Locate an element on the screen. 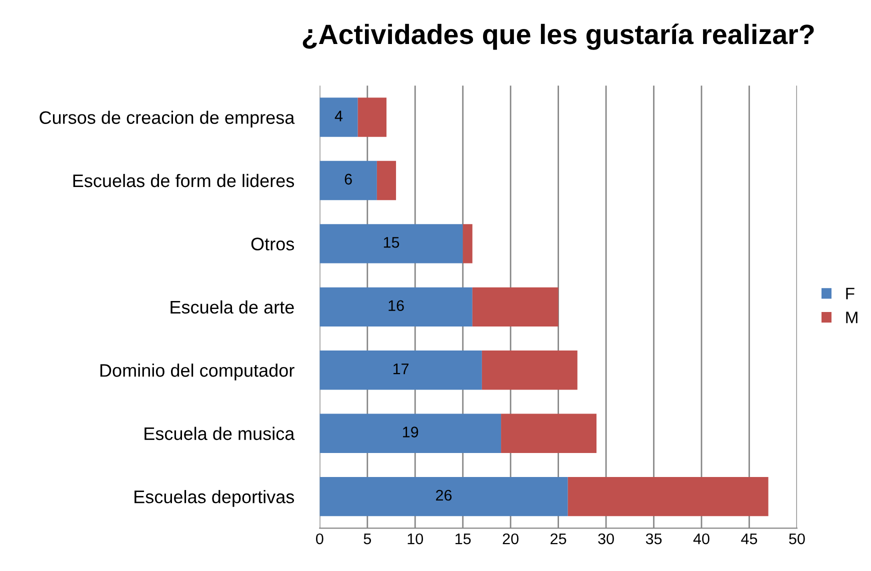  y-tick-label: Escuela de musica is located at coordinates (219, 433).